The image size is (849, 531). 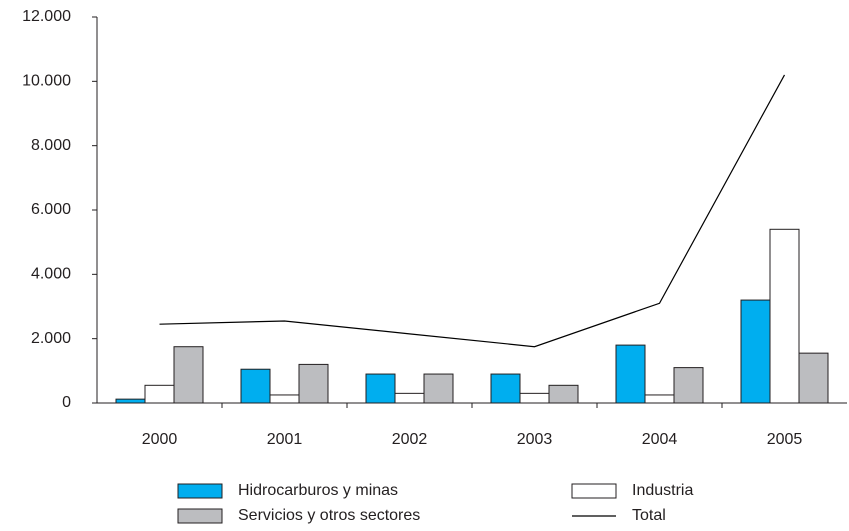 I want to click on y-tick-label: 2.000, so click(x=51, y=338).